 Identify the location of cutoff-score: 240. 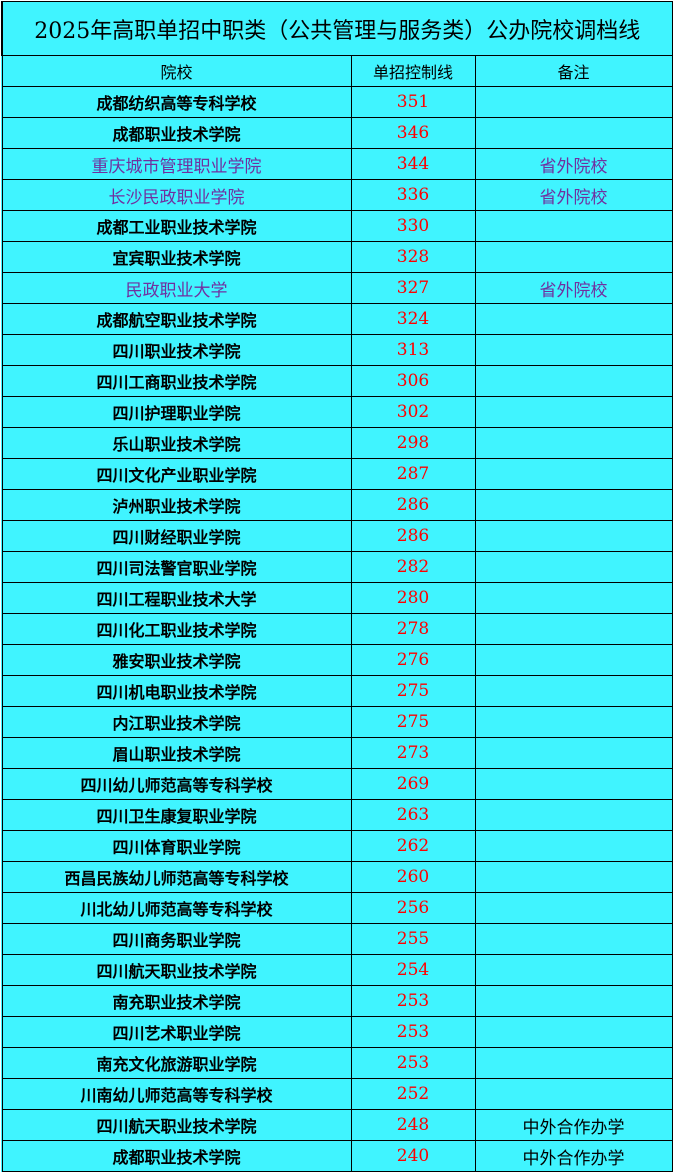
(413, 1156).